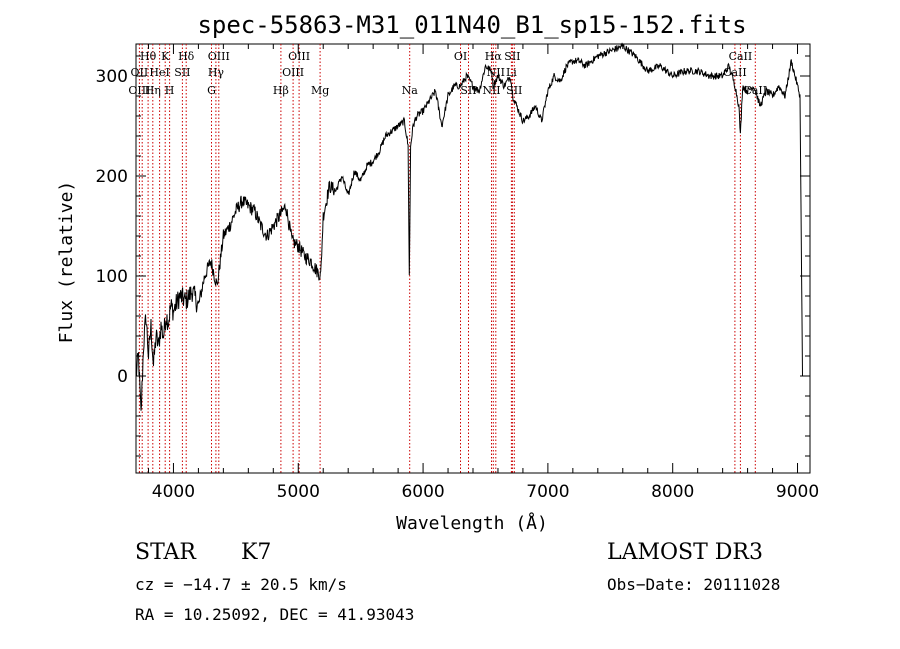 This screenshot has height=649, width=900. Describe the element at coordinates (281, 90) in the screenshot. I see `line-id-label: Hβ` at that location.